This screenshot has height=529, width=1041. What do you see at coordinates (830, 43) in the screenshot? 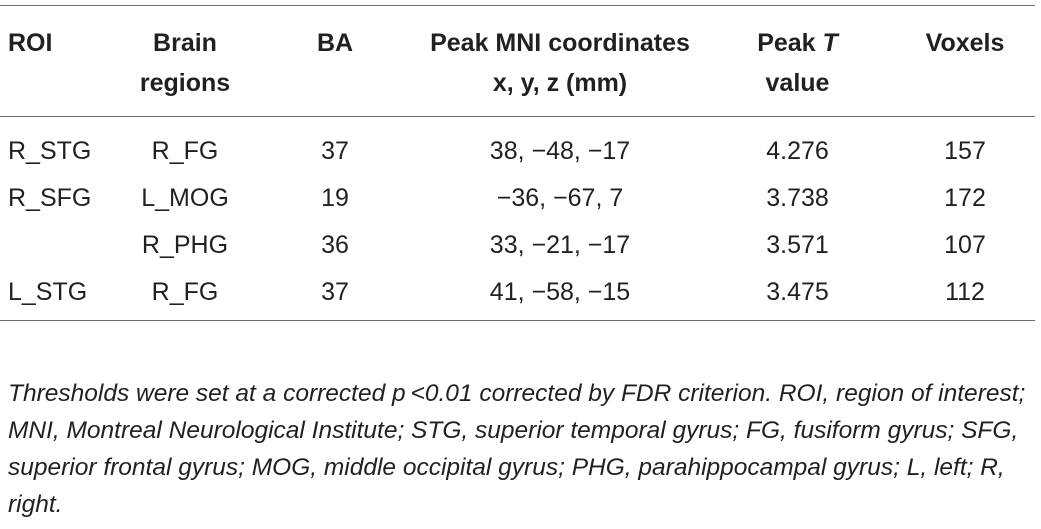
I see `header-text: T` at bounding box center [830, 43].